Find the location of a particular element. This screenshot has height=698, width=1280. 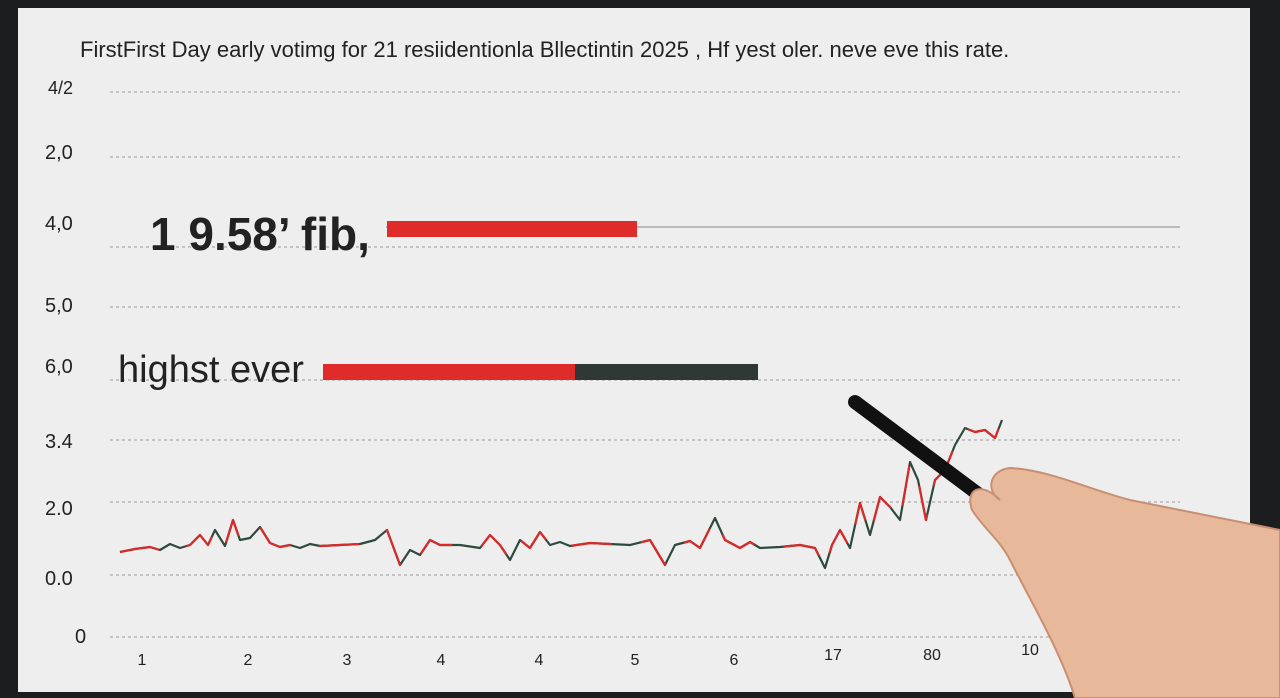

y-label: 2,0 is located at coordinates (59, 153).